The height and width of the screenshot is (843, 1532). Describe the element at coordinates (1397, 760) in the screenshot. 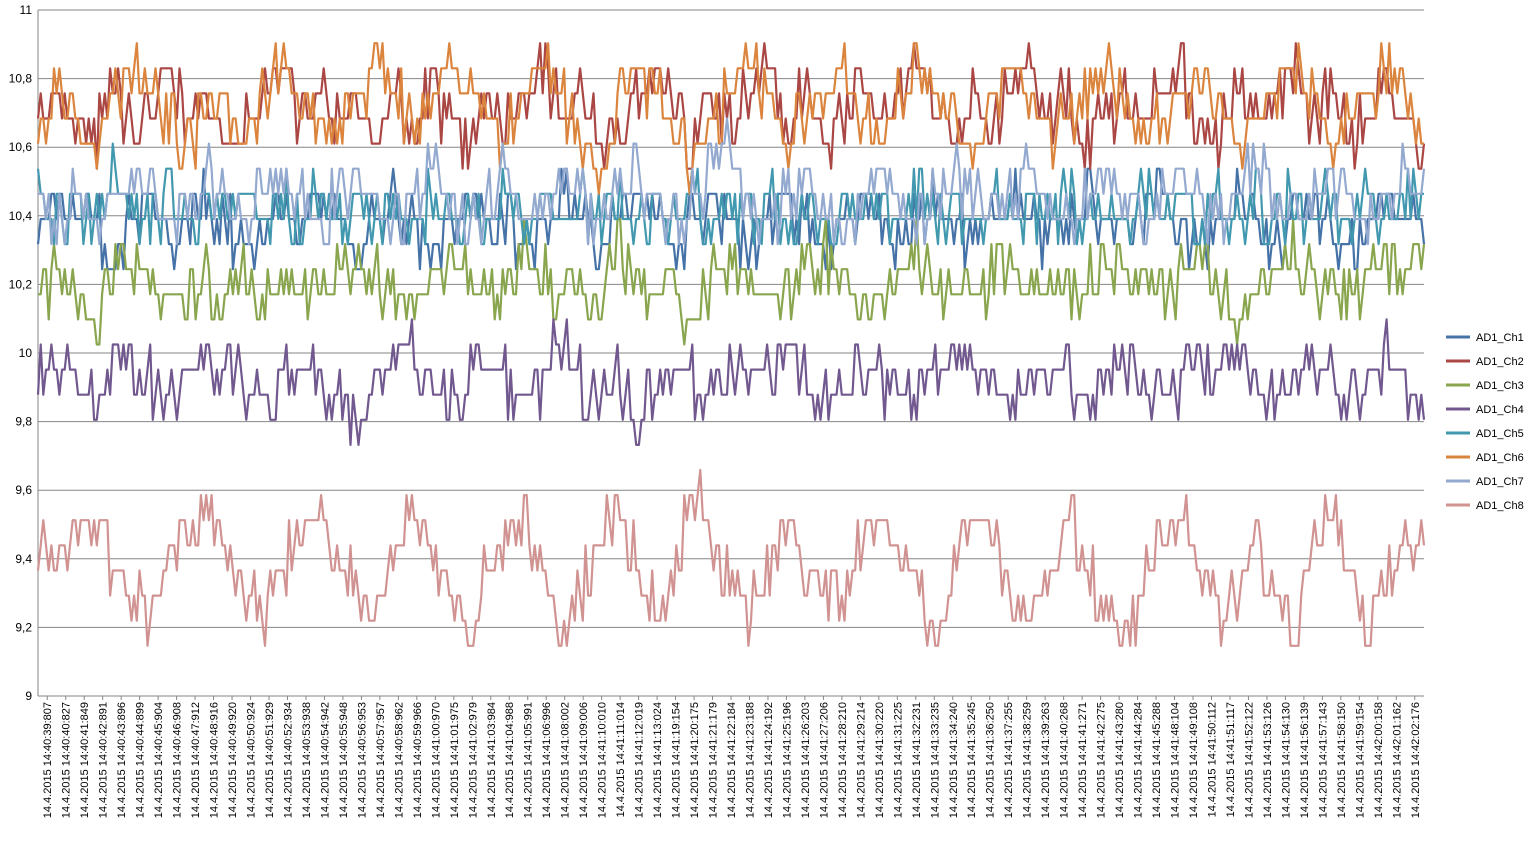

I see `x-tick-label: 14.4.2015 14:42:01:162` at that location.